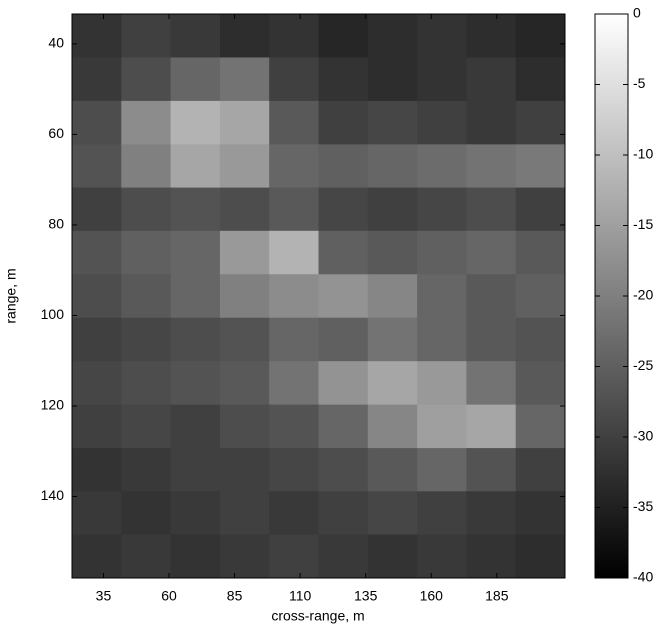 This screenshot has height=633, width=665. I want to click on x-tick-label: 185, so click(497, 596).